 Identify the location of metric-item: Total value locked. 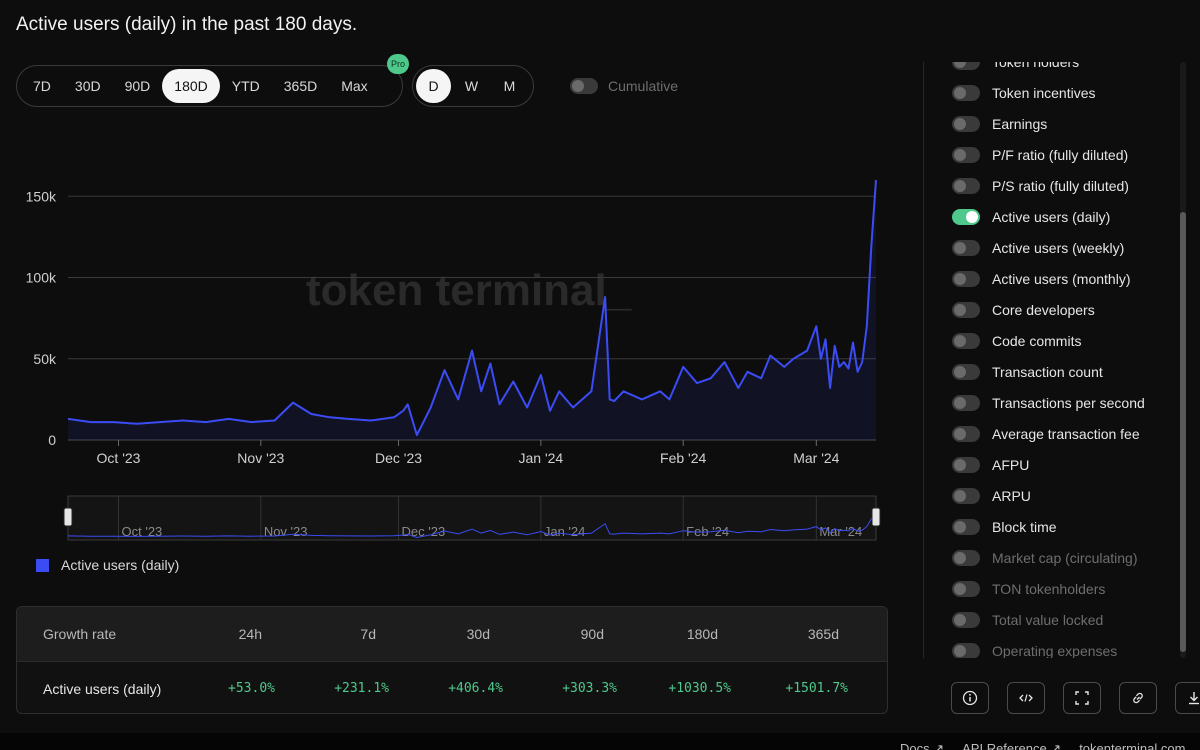
(1048, 619).